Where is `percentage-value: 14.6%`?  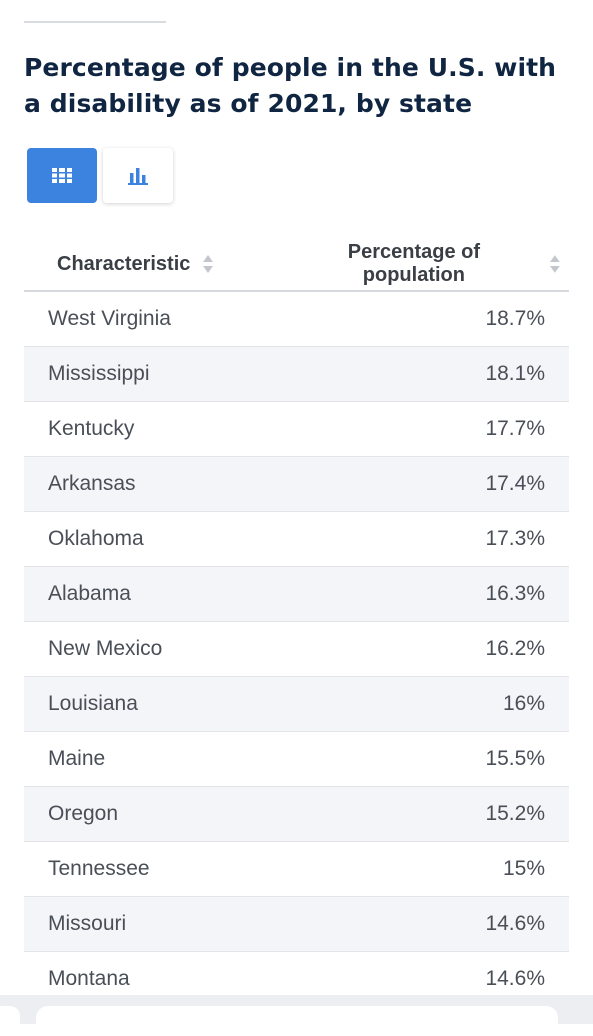 percentage-value: 14.6% is located at coordinates (432, 924).